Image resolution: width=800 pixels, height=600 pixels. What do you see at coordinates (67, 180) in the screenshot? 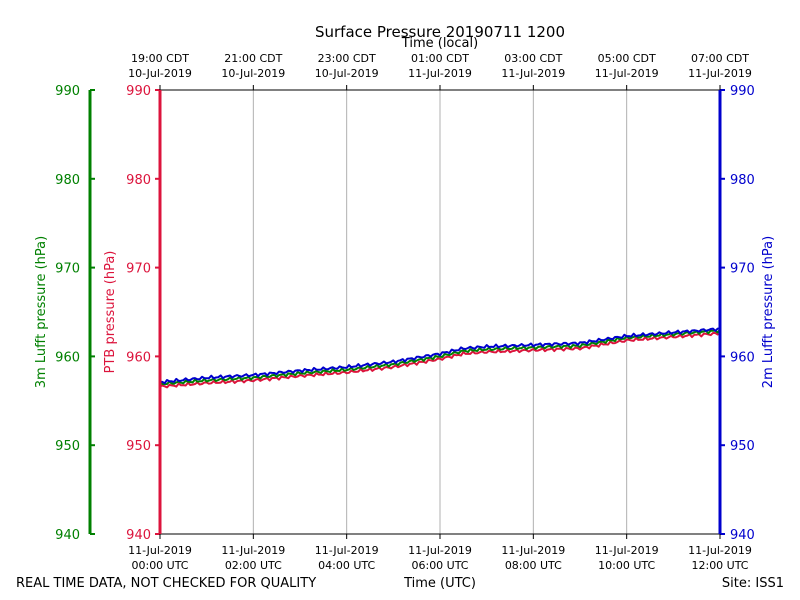
I see `lufft3m-tick-label: 980` at bounding box center [67, 180].